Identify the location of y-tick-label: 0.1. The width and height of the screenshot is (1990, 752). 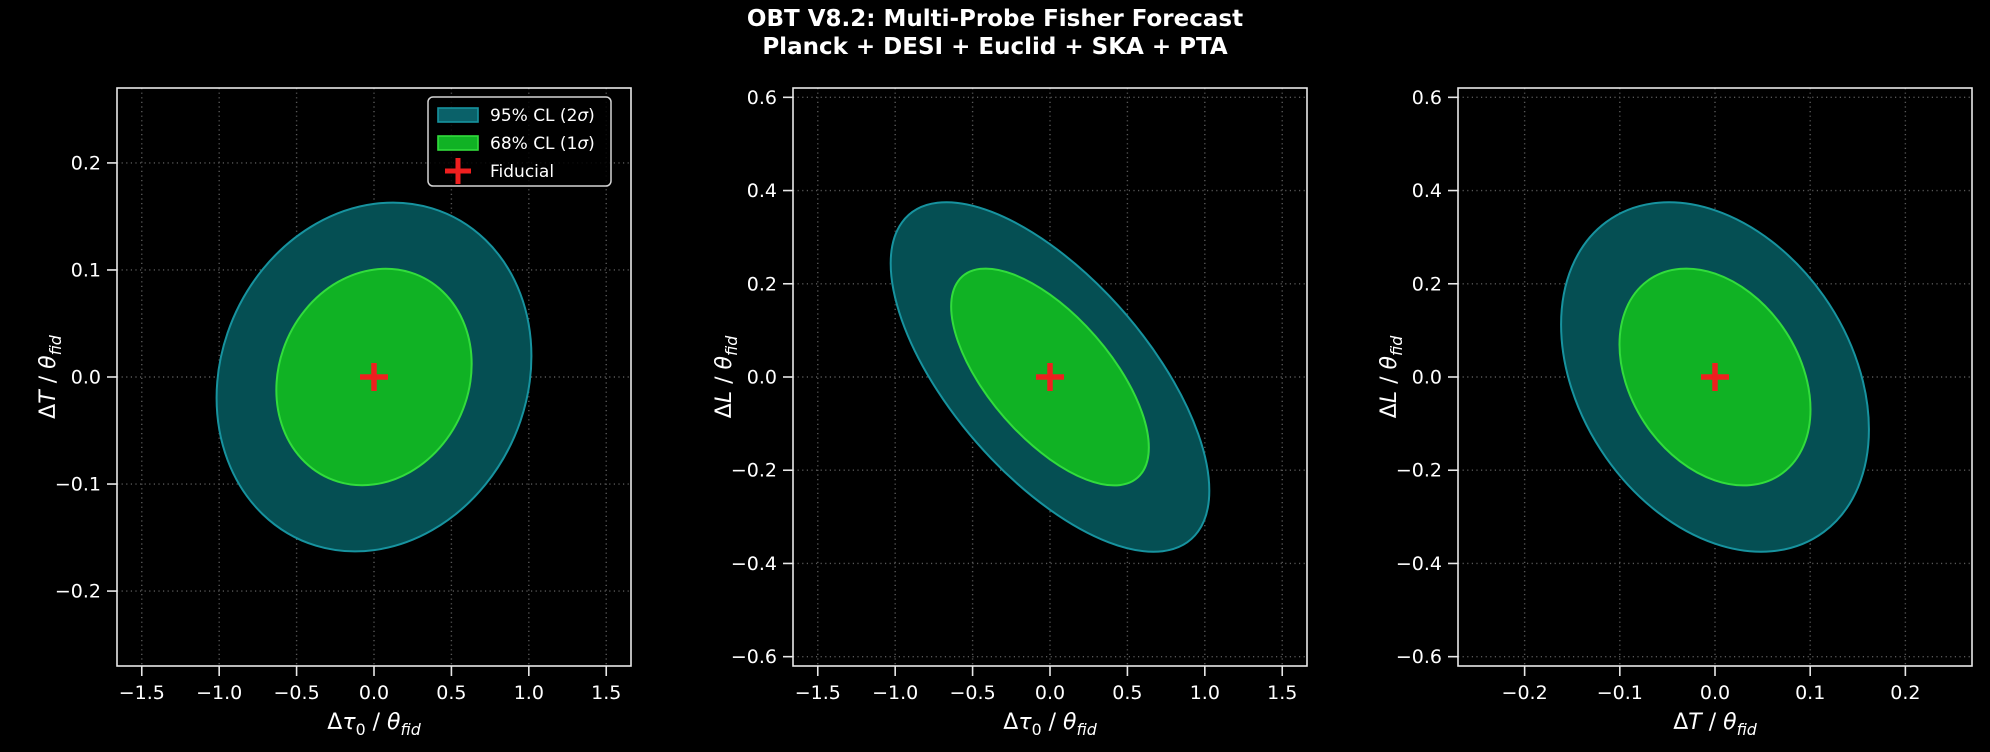
(86, 270).